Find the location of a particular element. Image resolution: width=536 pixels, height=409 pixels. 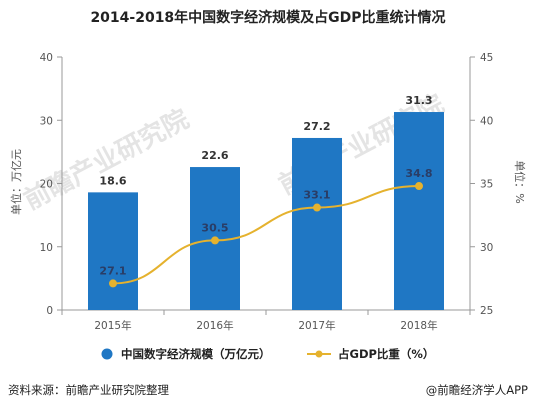

line-value-label: 30.5 is located at coordinates (214, 227).